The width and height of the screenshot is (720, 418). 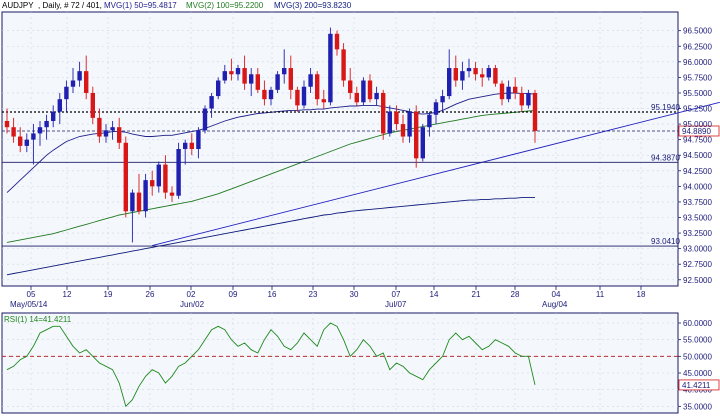 What do you see at coordinates (697, 77) in the screenshot?
I see `price-y-tick-label: 95.7500` at bounding box center [697, 77].